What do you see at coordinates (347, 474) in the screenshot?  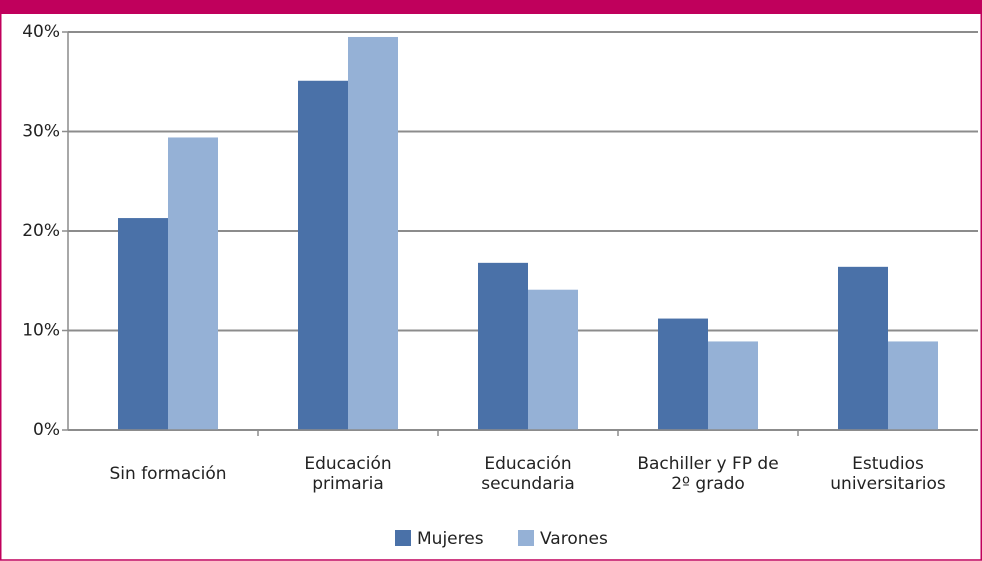 I see `x-tick-label: Educación primaria` at bounding box center [347, 474].